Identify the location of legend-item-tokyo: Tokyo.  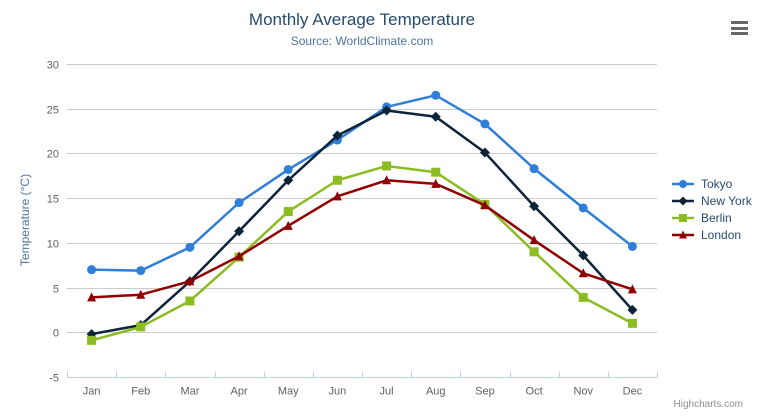
(712, 183).